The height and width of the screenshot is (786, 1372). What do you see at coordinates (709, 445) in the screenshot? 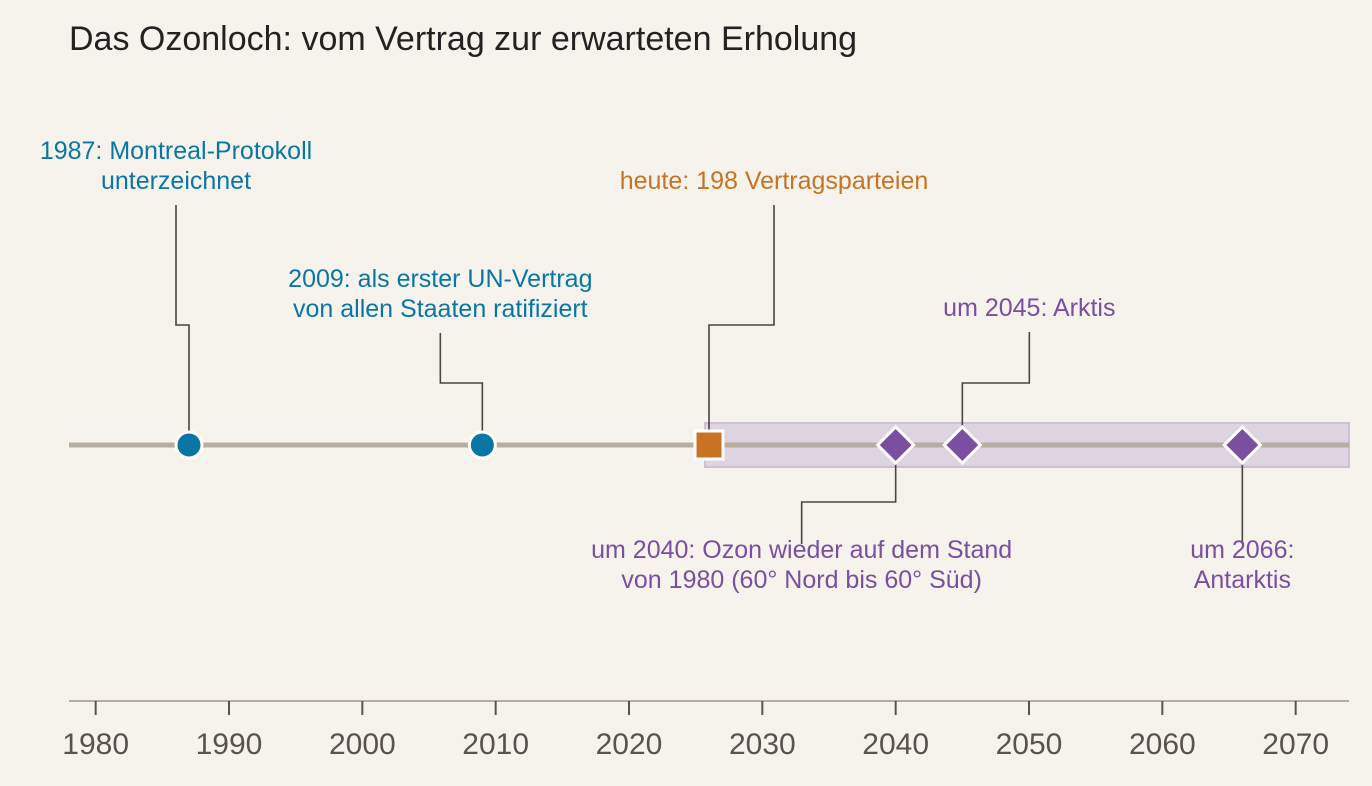
I see `event-marker-2026` at bounding box center [709, 445].